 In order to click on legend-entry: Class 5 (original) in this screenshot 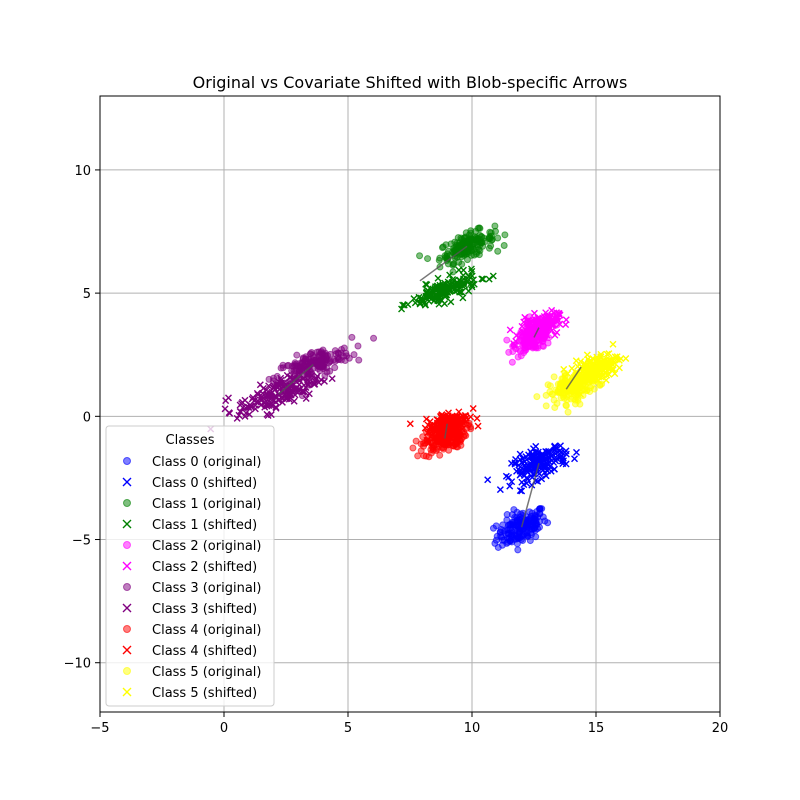, I will do `click(192, 672)`.